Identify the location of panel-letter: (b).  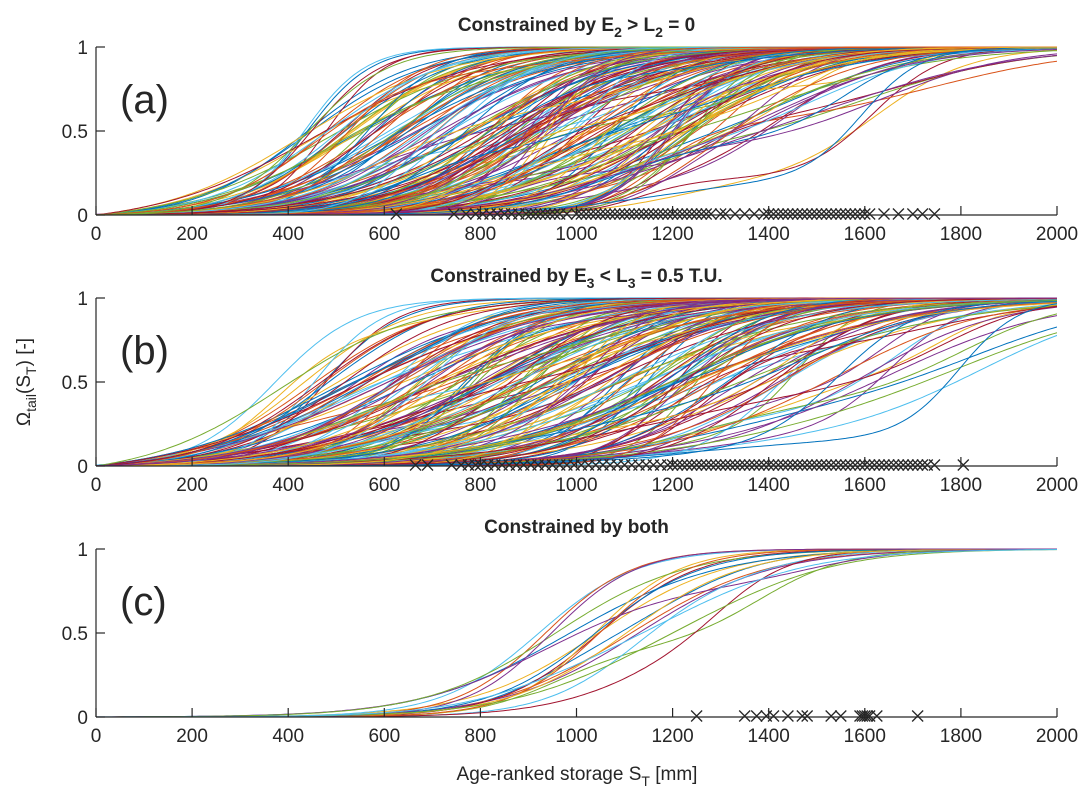
(144, 351).